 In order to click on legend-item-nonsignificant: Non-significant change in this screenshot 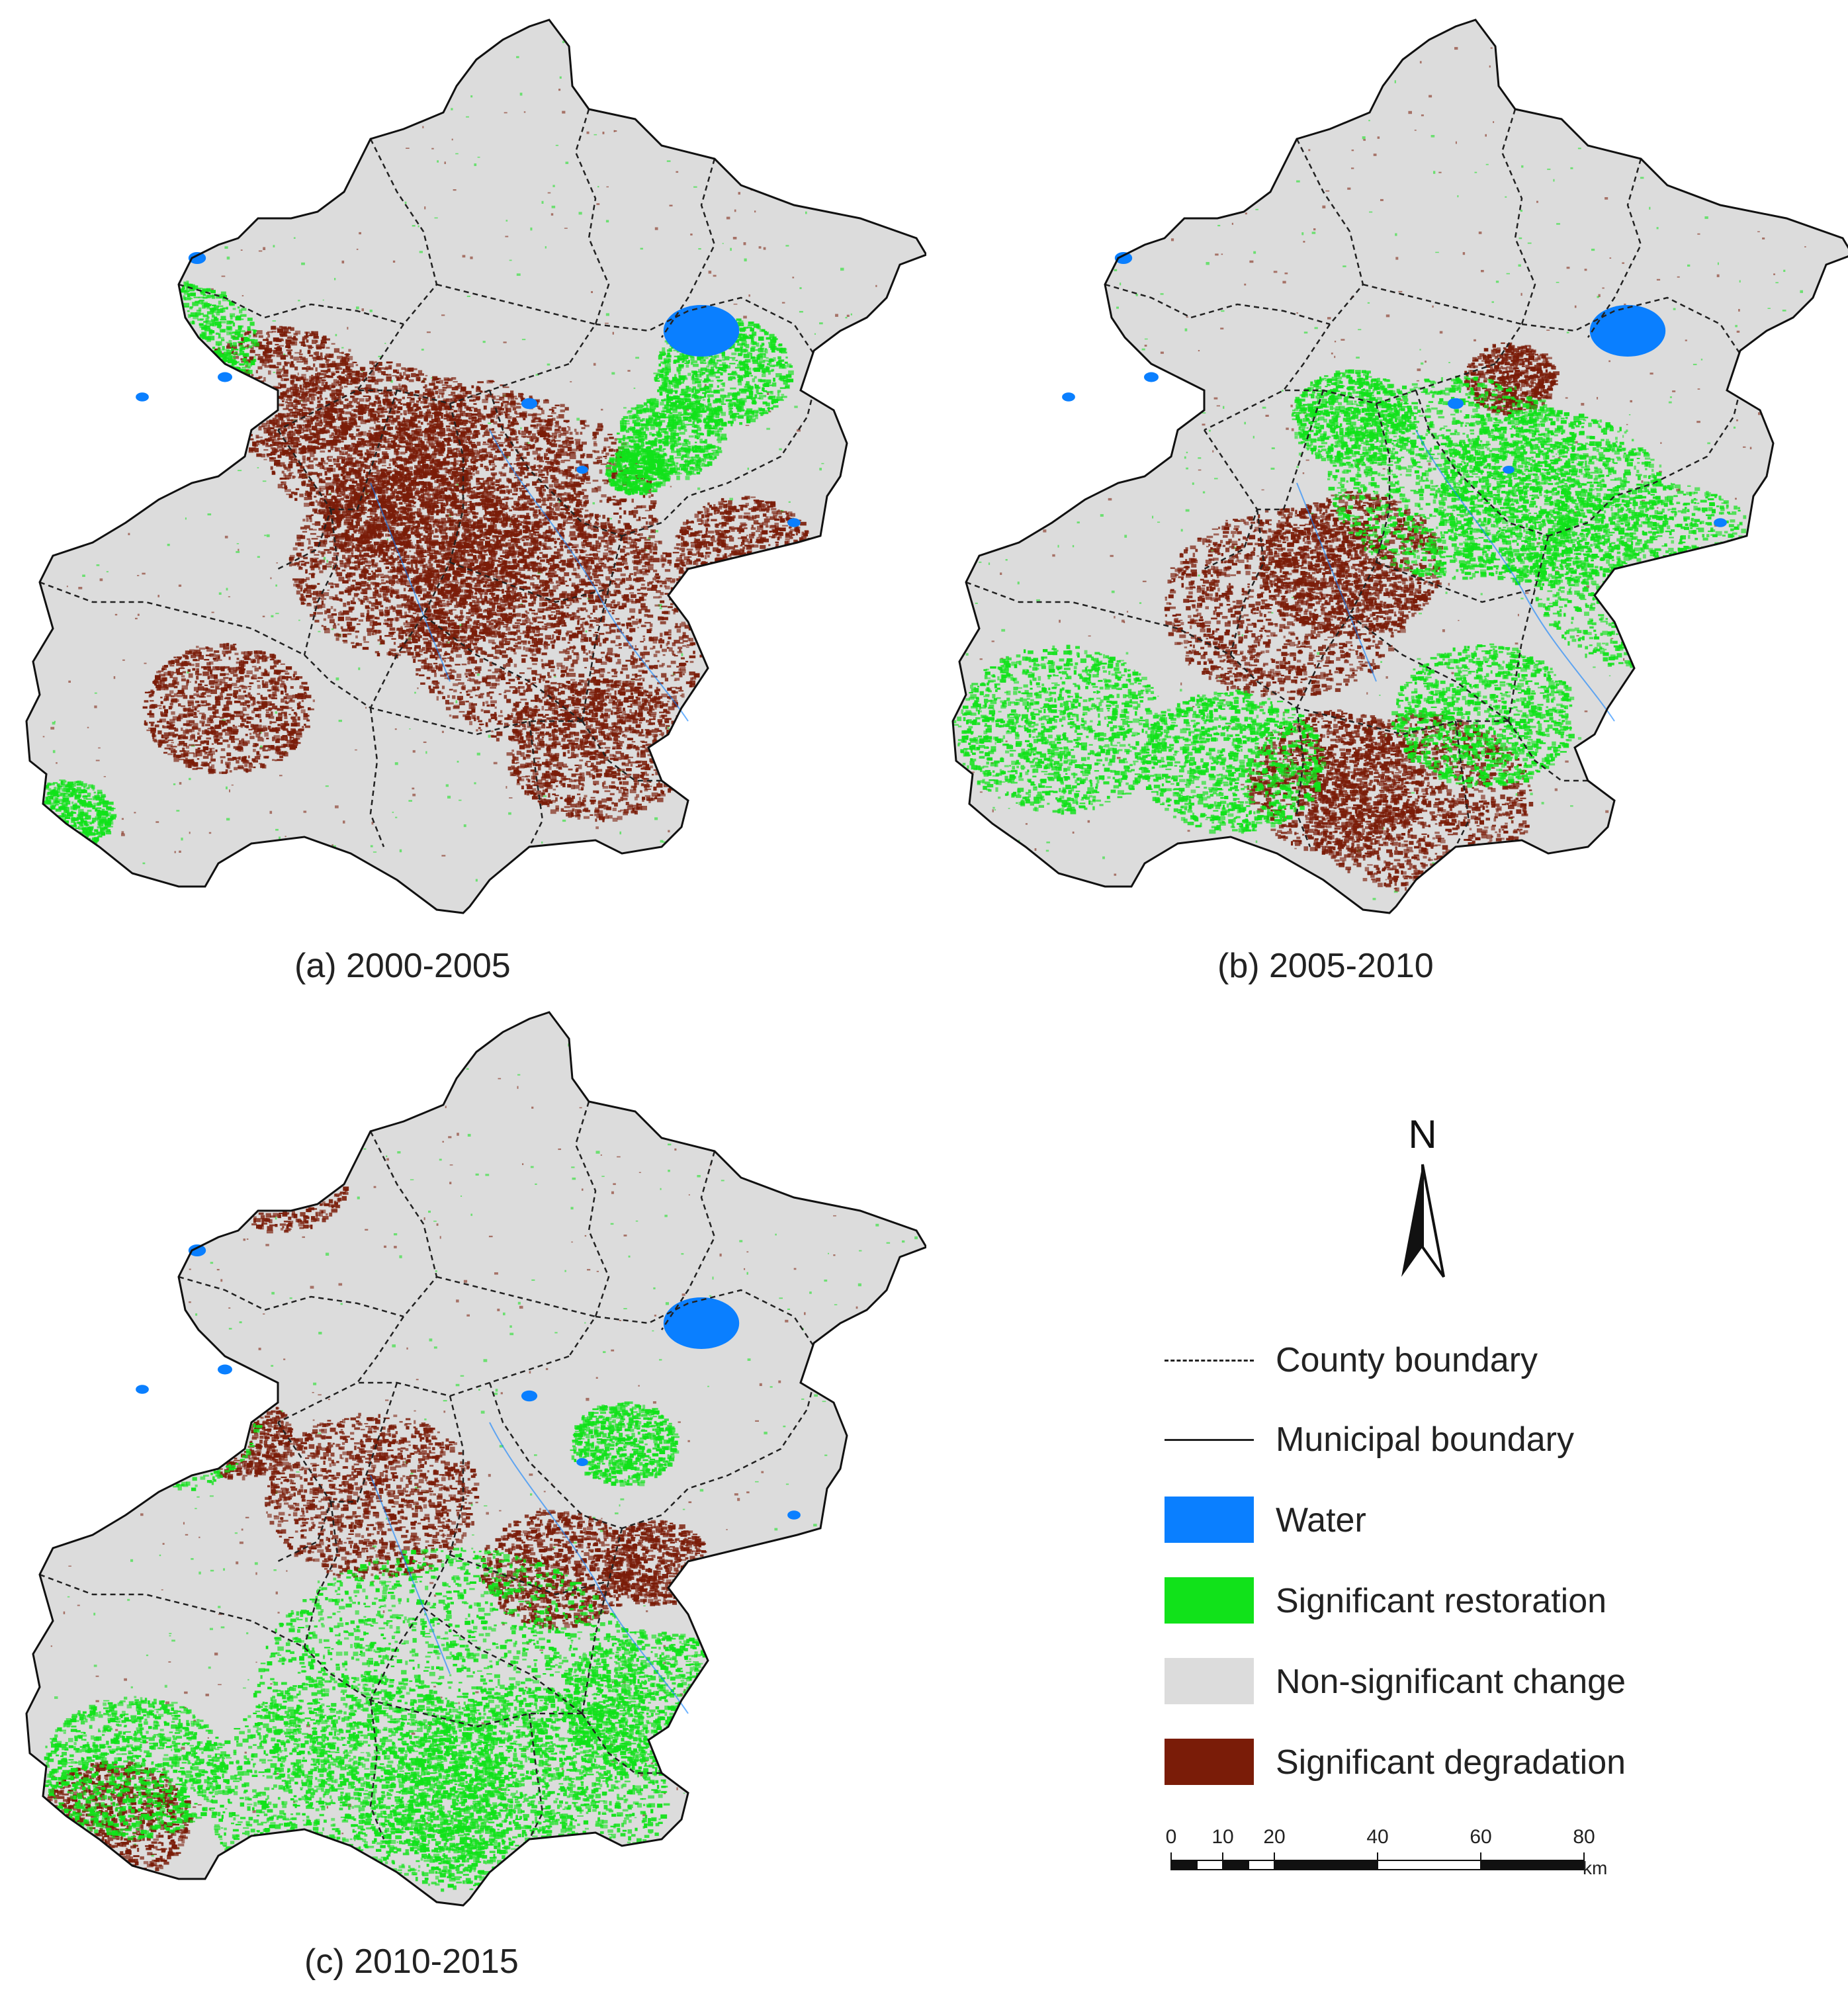, I will do `click(1462, 1684)`.